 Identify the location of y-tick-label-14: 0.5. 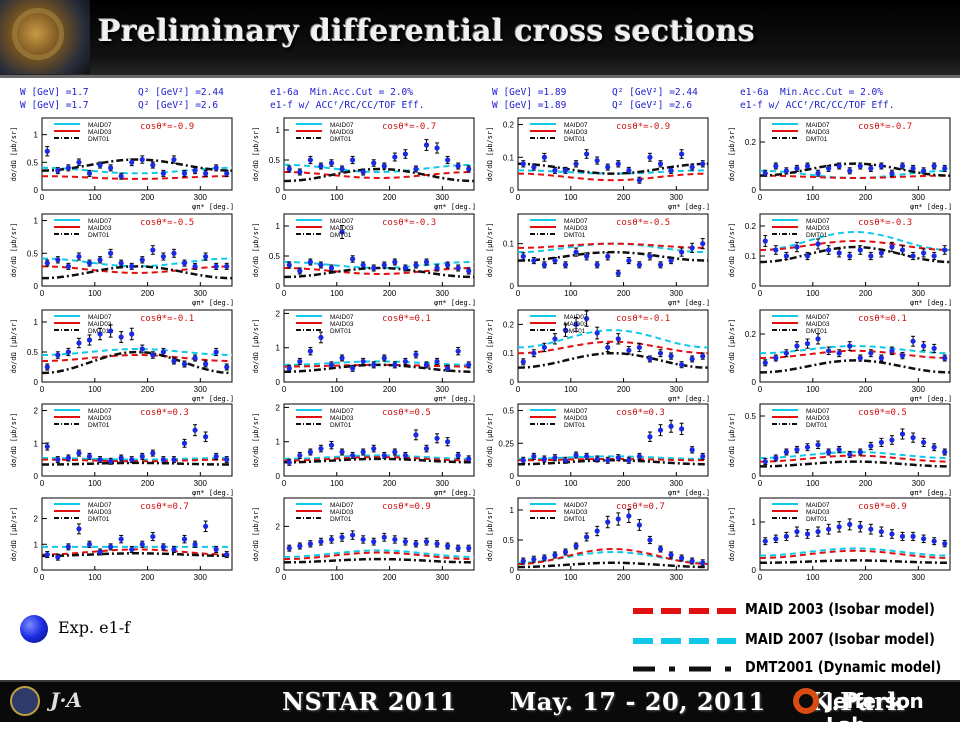
(509, 411).